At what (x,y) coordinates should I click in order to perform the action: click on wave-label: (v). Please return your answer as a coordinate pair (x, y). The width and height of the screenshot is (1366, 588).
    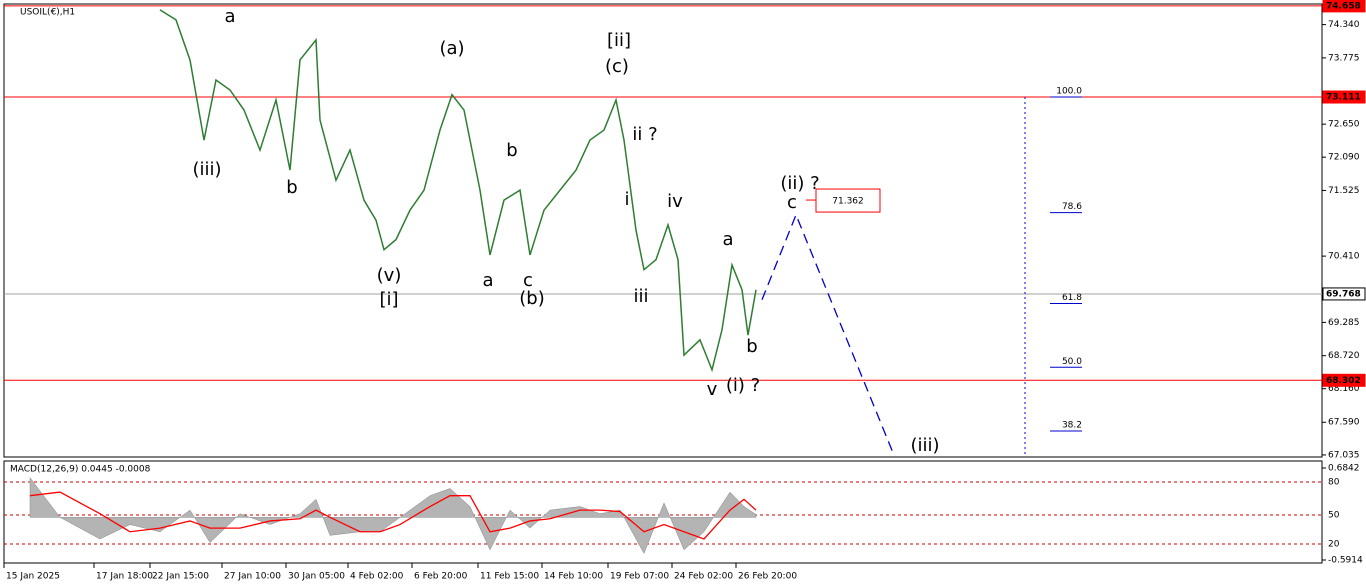
    Looking at the image, I should click on (389, 275).